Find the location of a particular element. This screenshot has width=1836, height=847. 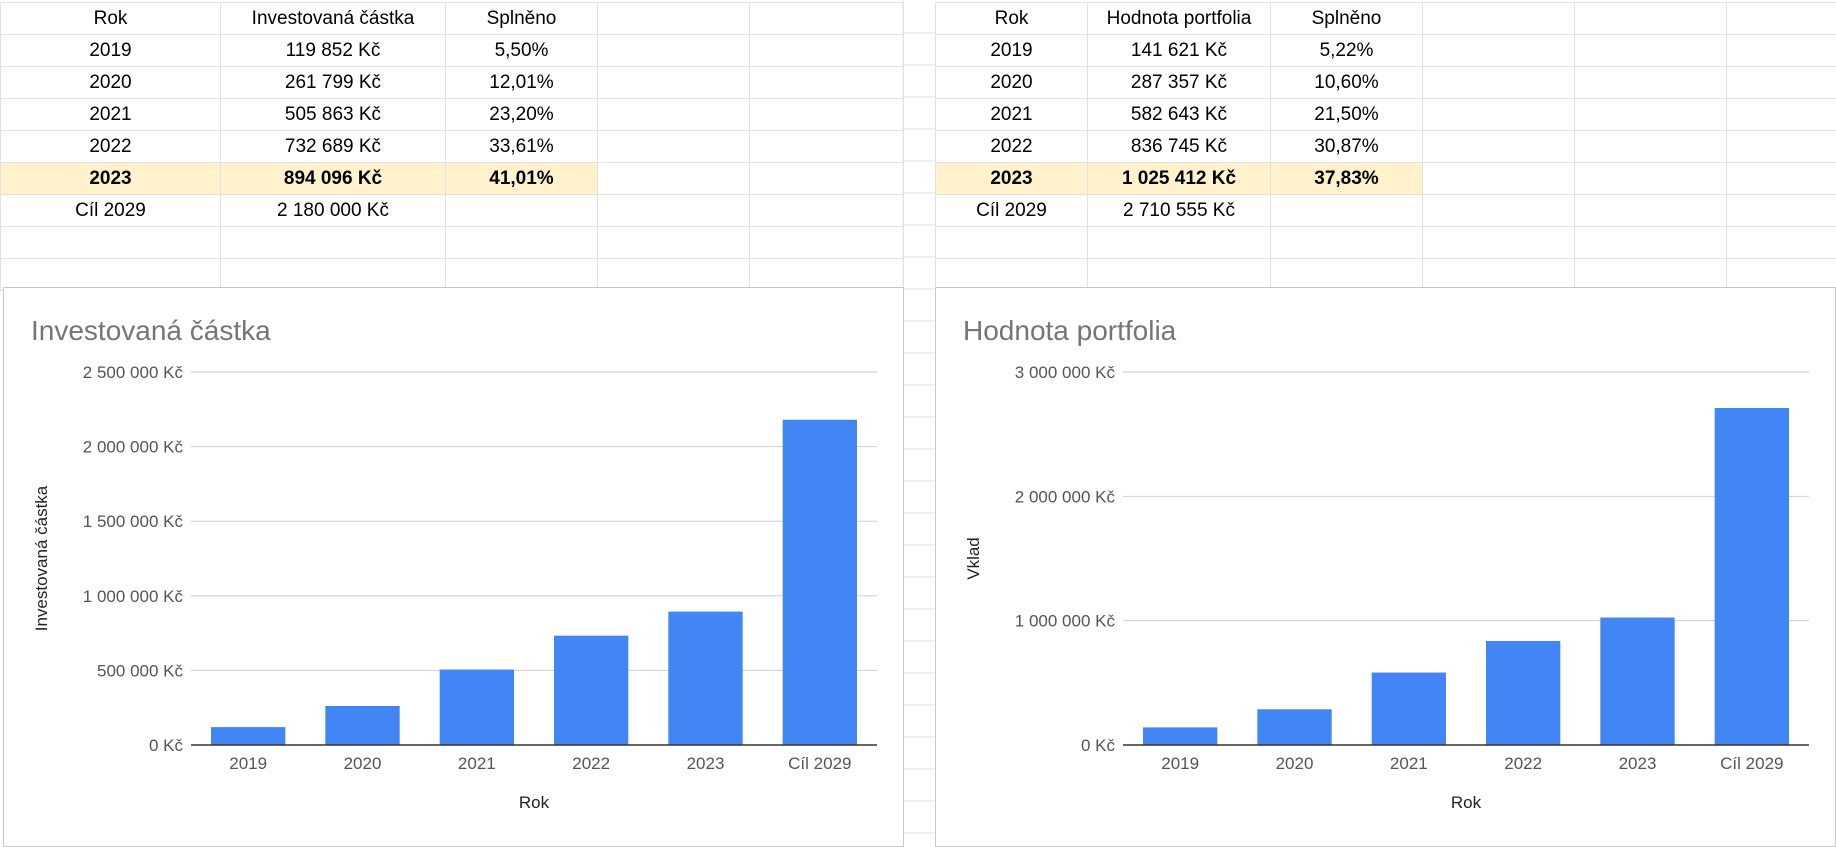

amount-cell: 287 357 Kč is located at coordinates (1179, 83).